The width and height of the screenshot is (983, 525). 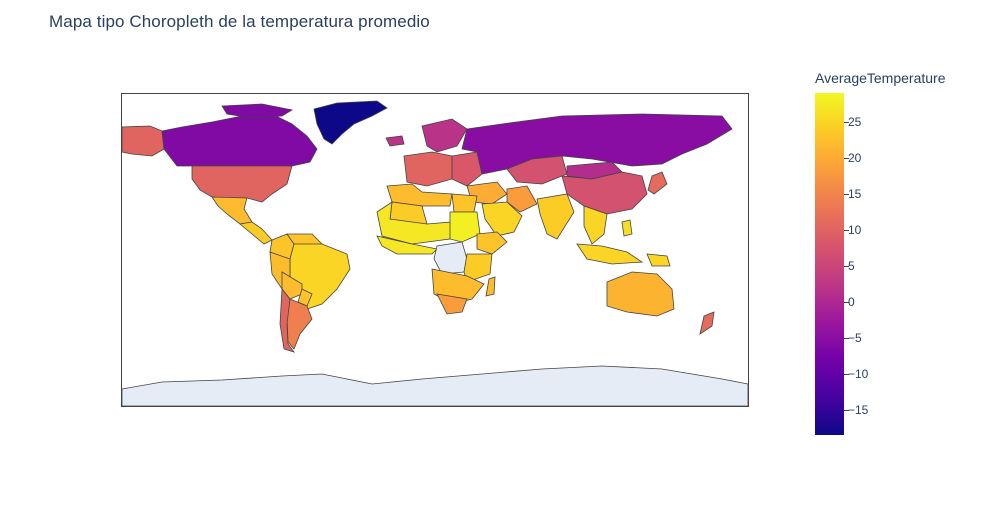 What do you see at coordinates (855, 229) in the screenshot?
I see `colorbar-tick-label: 10` at bounding box center [855, 229].